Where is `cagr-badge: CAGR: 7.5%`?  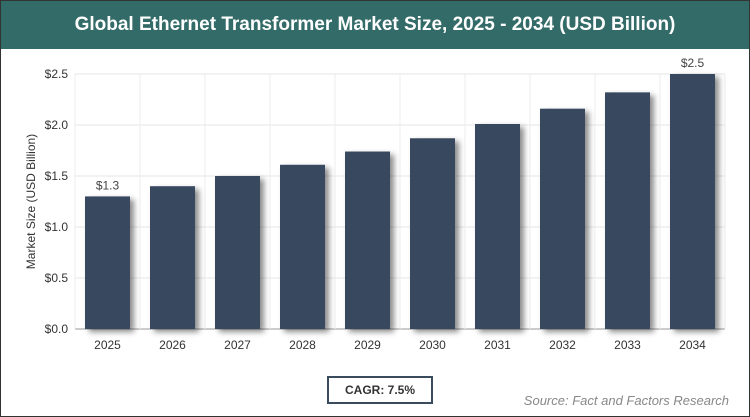
cagr-badge: CAGR: 7.5% is located at coordinates (380, 390).